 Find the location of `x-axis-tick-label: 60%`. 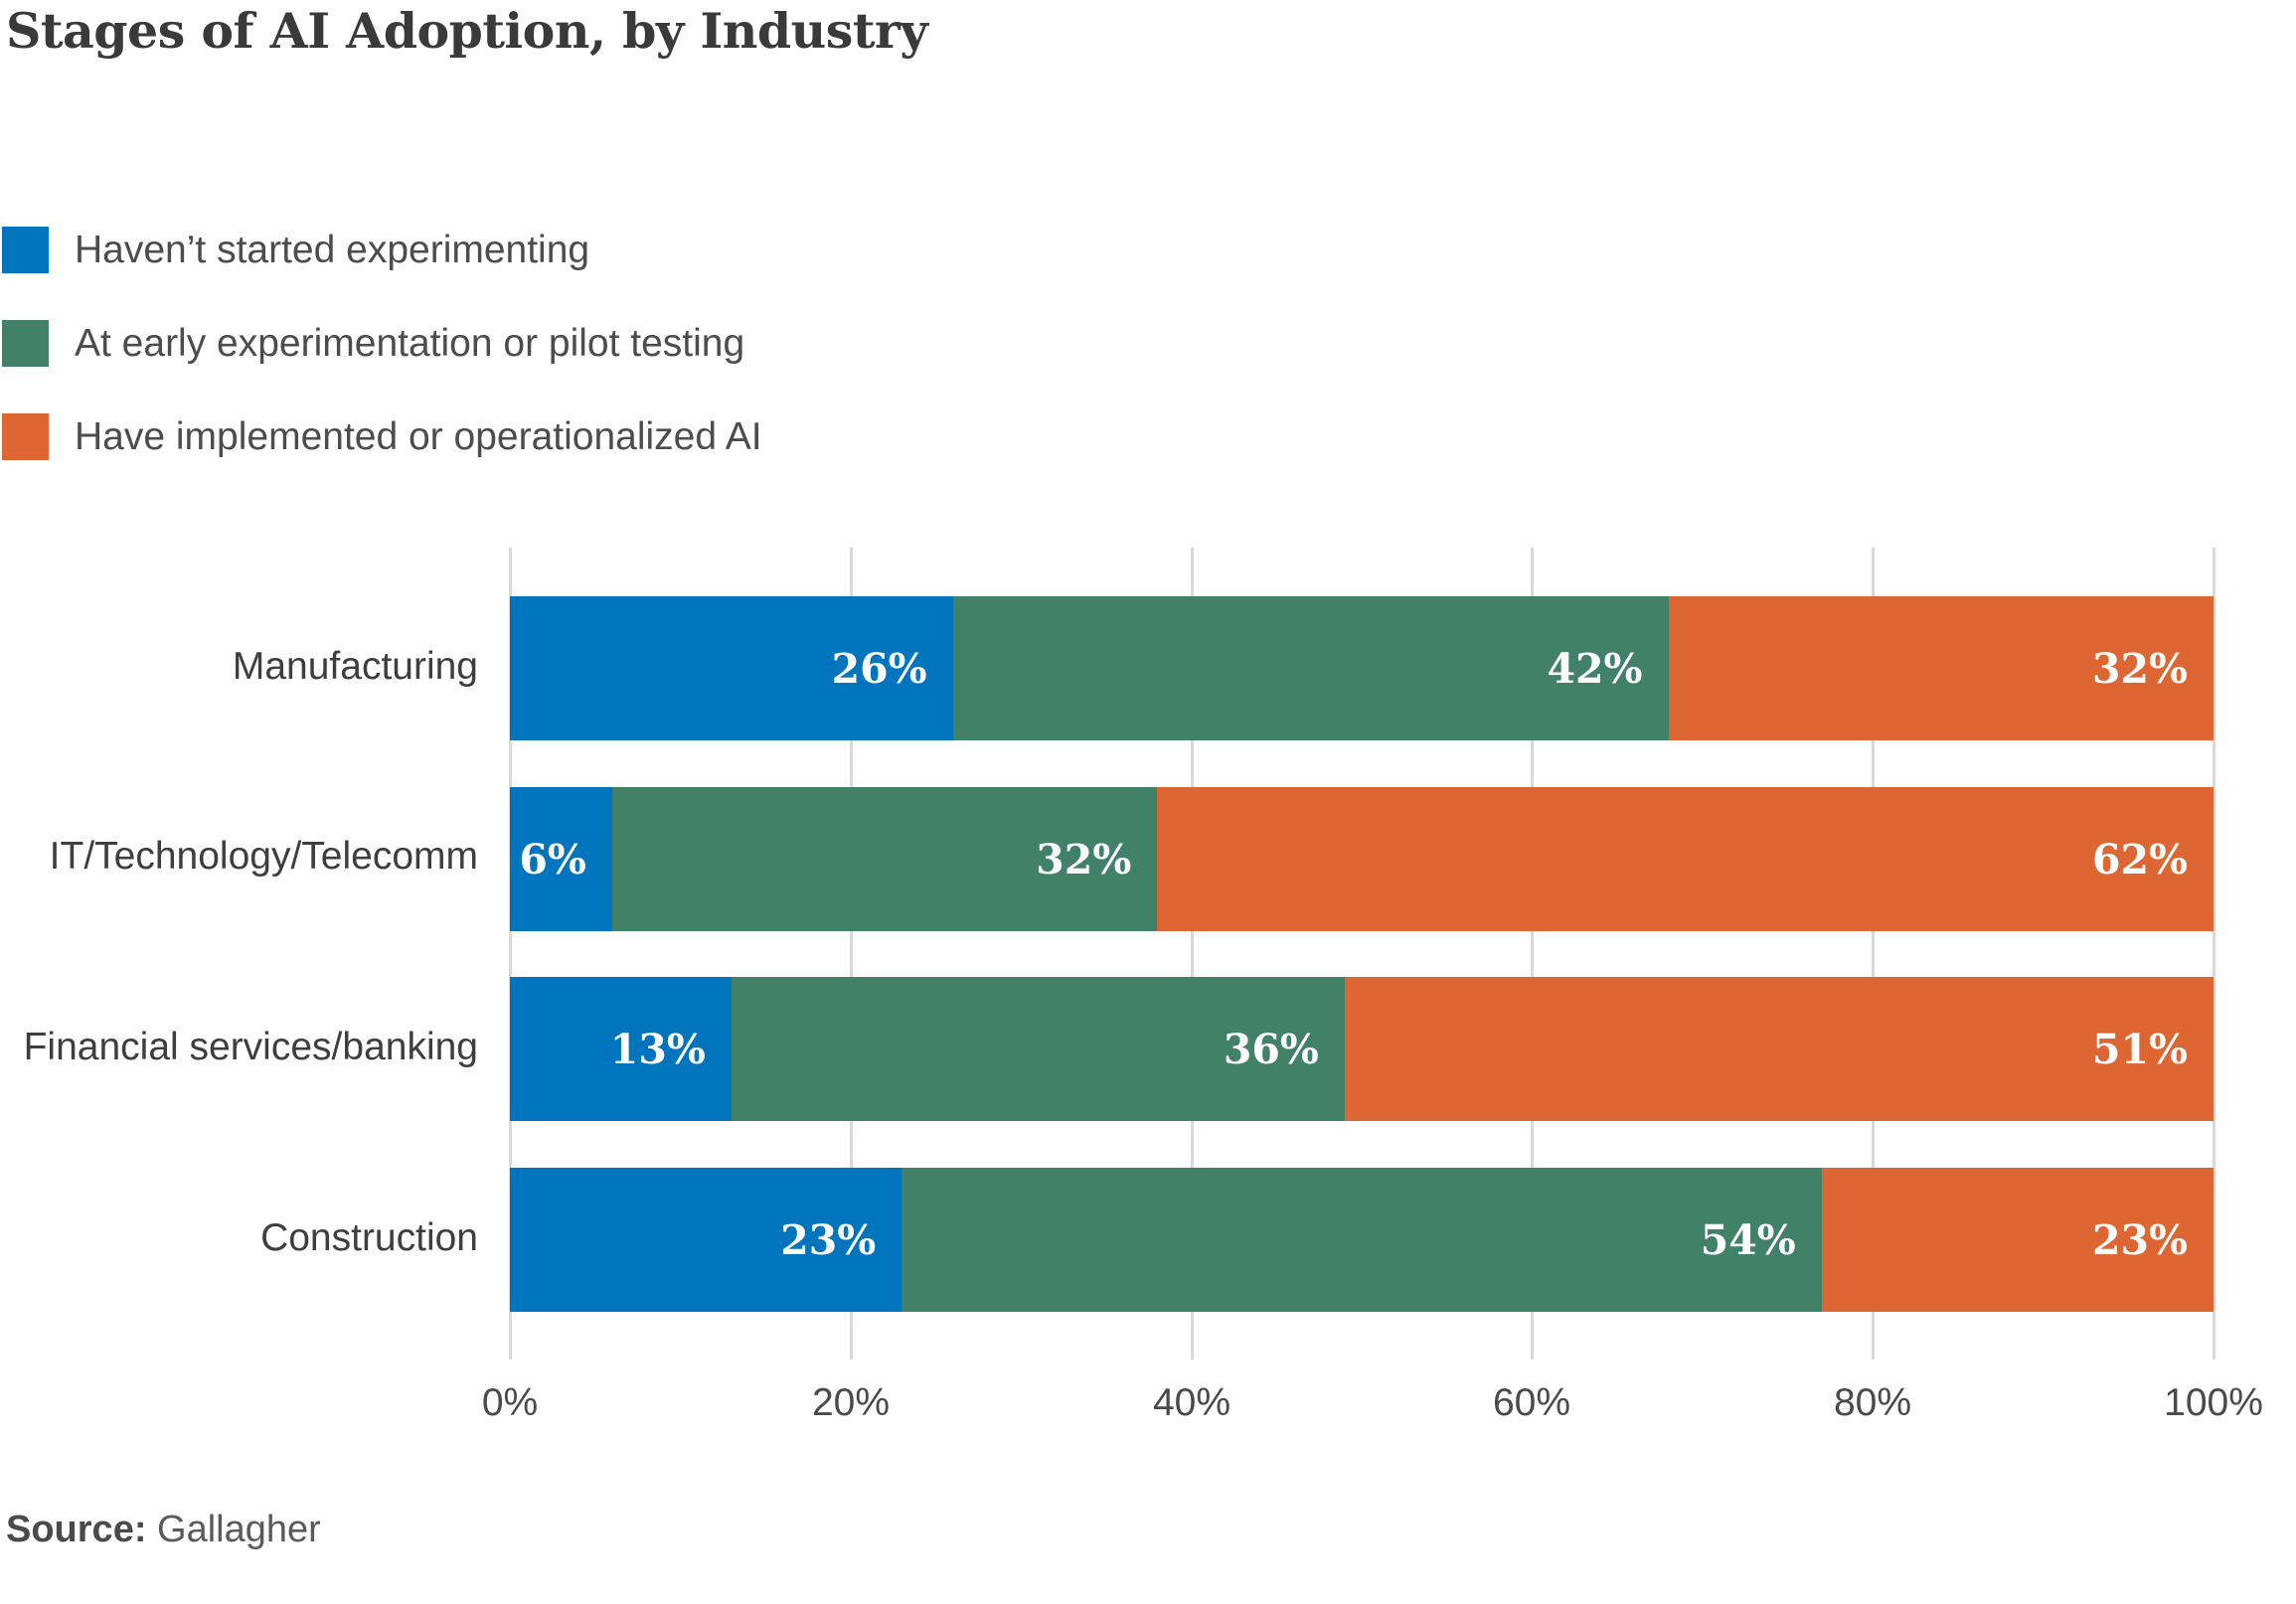

x-axis-tick-label: 60% is located at coordinates (1531, 1402).